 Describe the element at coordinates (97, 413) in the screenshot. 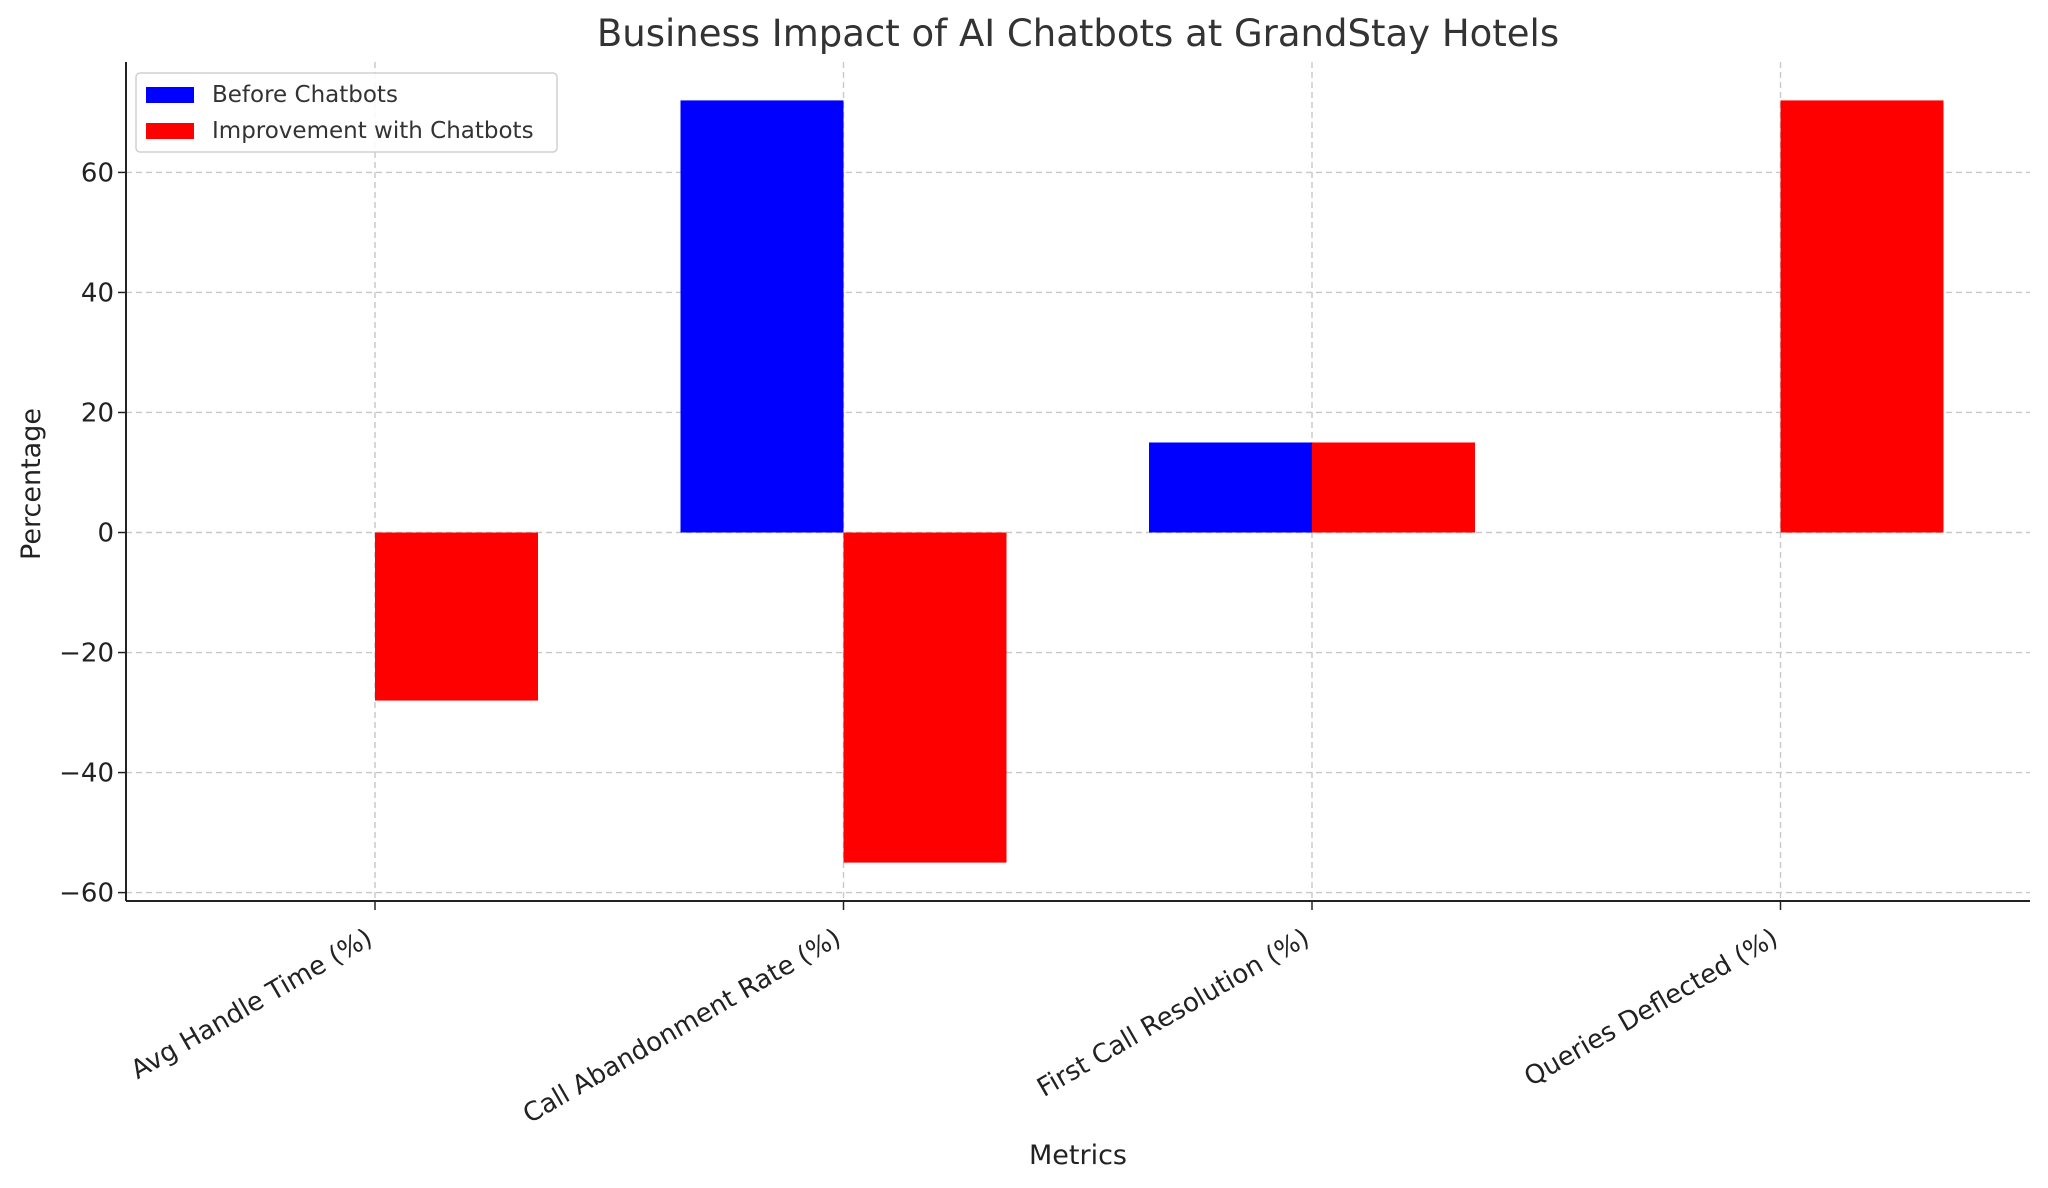

I see `y-tick-label: 20` at that location.